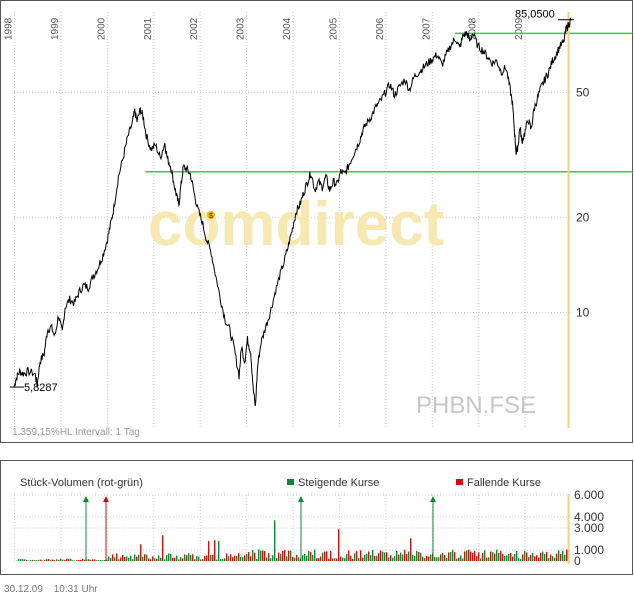 This screenshot has width=634, height=597. What do you see at coordinates (55, 589) in the screenshot?
I see `footer: 30.12.09 10:31 Uhr` at bounding box center [55, 589].